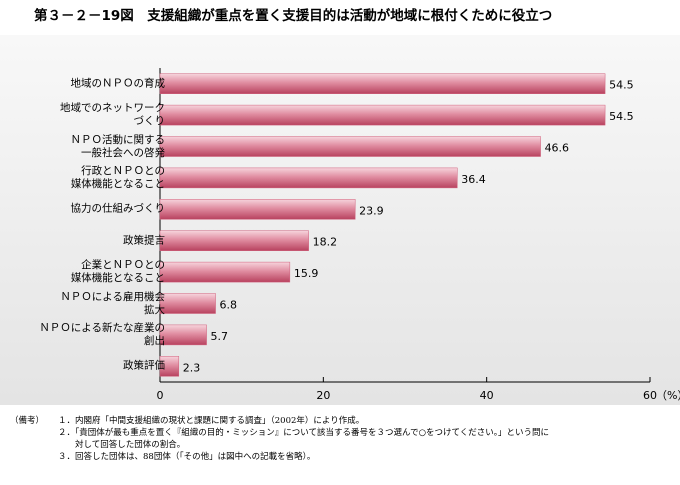 The width and height of the screenshot is (680, 485). I want to click on x-unit: （%）, so click(668, 395).